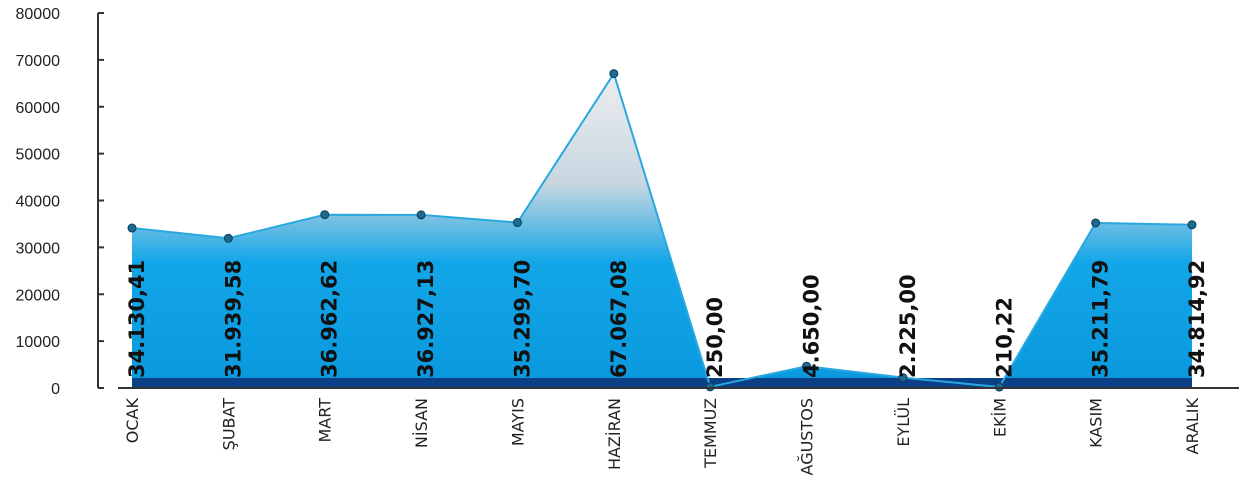 Image resolution: width=1239 pixels, height=495 pixels. Describe the element at coordinates (421, 423) in the screenshot. I see `x-tick-label: NİSAN` at that location.